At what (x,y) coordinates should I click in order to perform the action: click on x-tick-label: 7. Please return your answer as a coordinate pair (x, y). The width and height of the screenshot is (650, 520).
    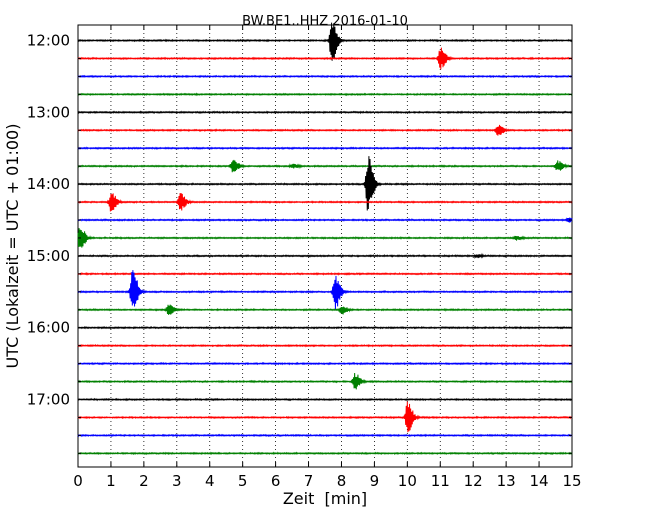
    Looking at the image, I should click on (309, 481).